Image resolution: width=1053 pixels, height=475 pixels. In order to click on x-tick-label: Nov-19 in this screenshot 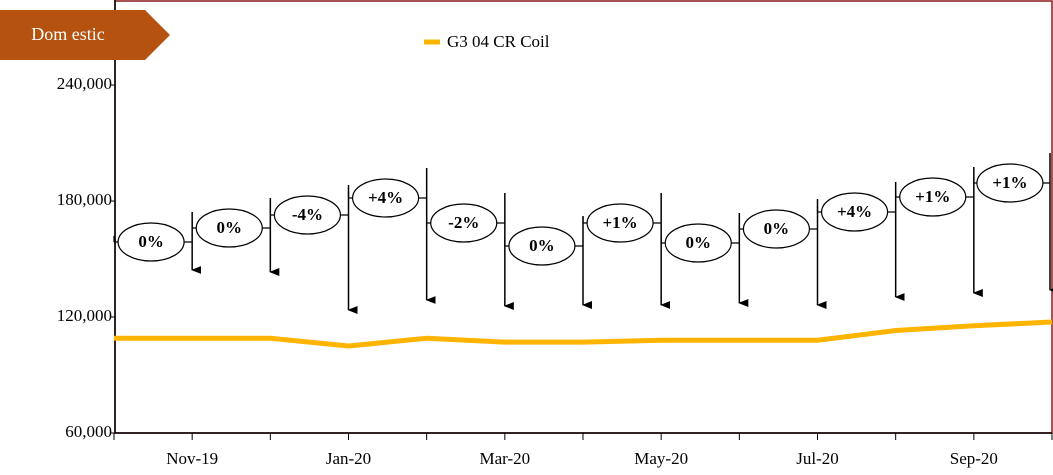, I will do `click(192, 458)`.